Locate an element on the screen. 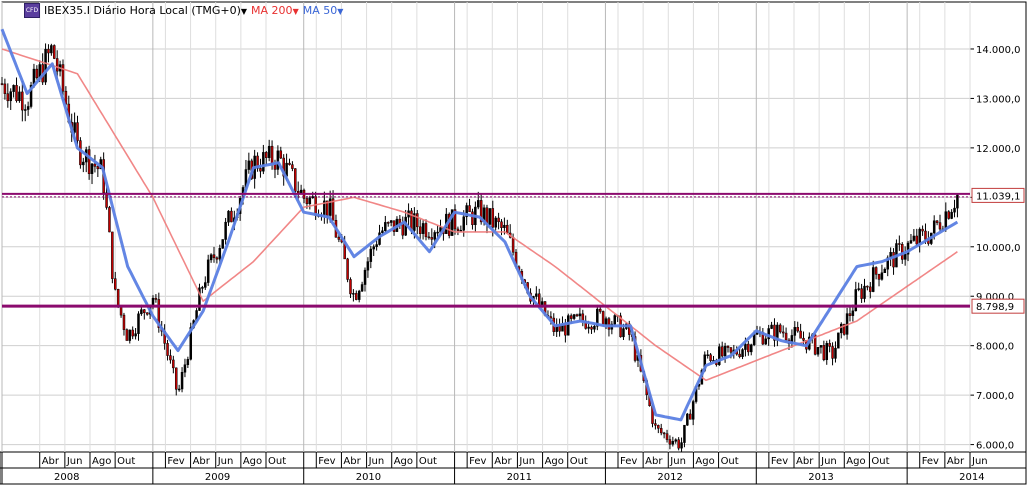 The image size is (1028, 489). legend-symbol-label: IBEX35.I Diário Hora Local (TMG+0) is located at coordinates (142, 10).